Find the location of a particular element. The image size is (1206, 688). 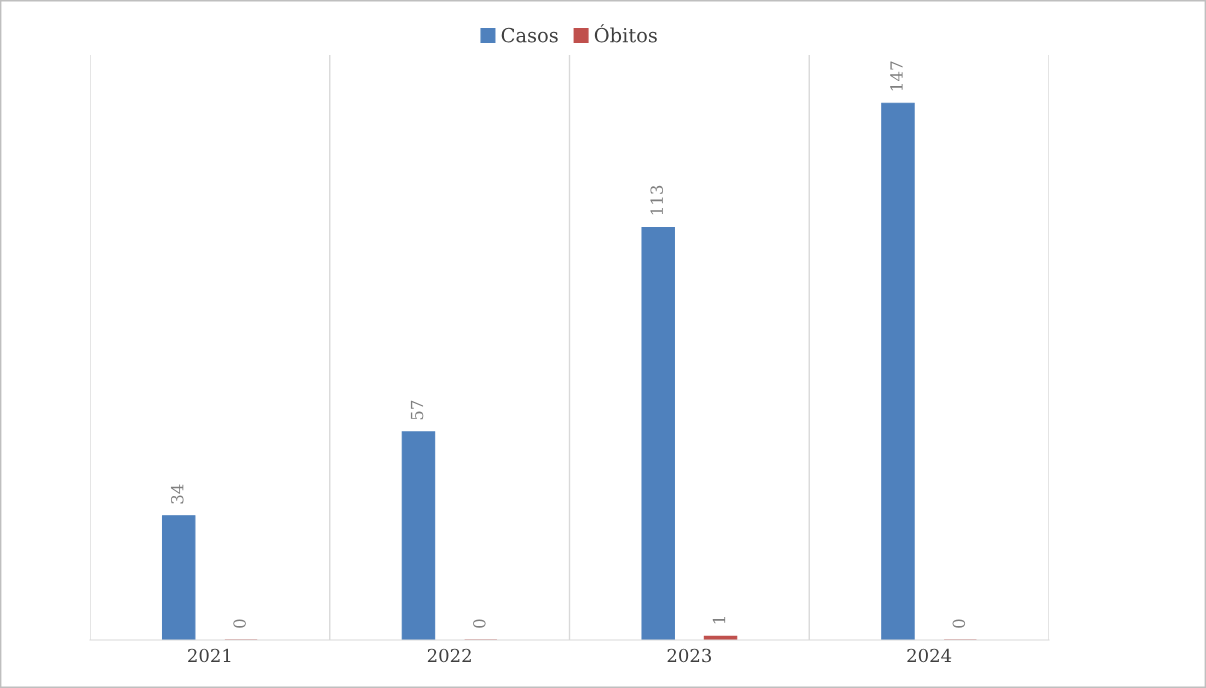

data-label: 147 is located at coordinates (896, 76).